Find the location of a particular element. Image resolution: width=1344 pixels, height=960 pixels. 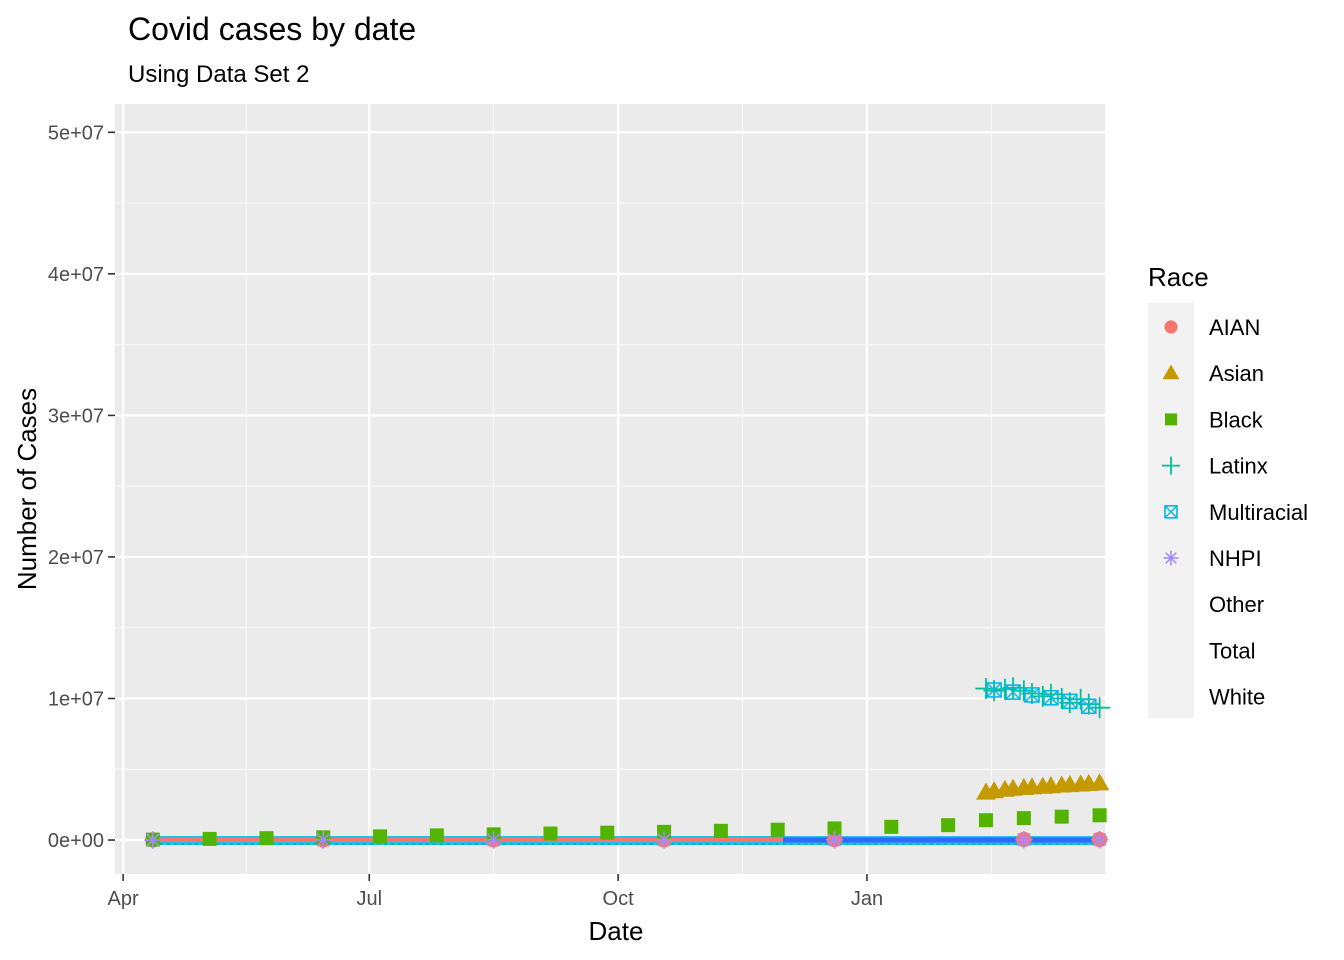

series-asian is located at coordinates (1043, 786).